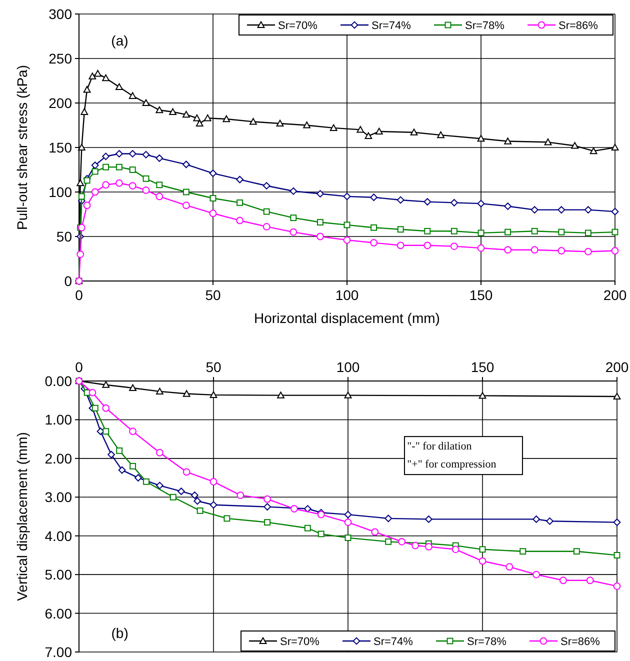  What do you see at coordinates (60, 103) in the screenshot?
I see `y-tick-label: 200` at bounding box center [60, 103].